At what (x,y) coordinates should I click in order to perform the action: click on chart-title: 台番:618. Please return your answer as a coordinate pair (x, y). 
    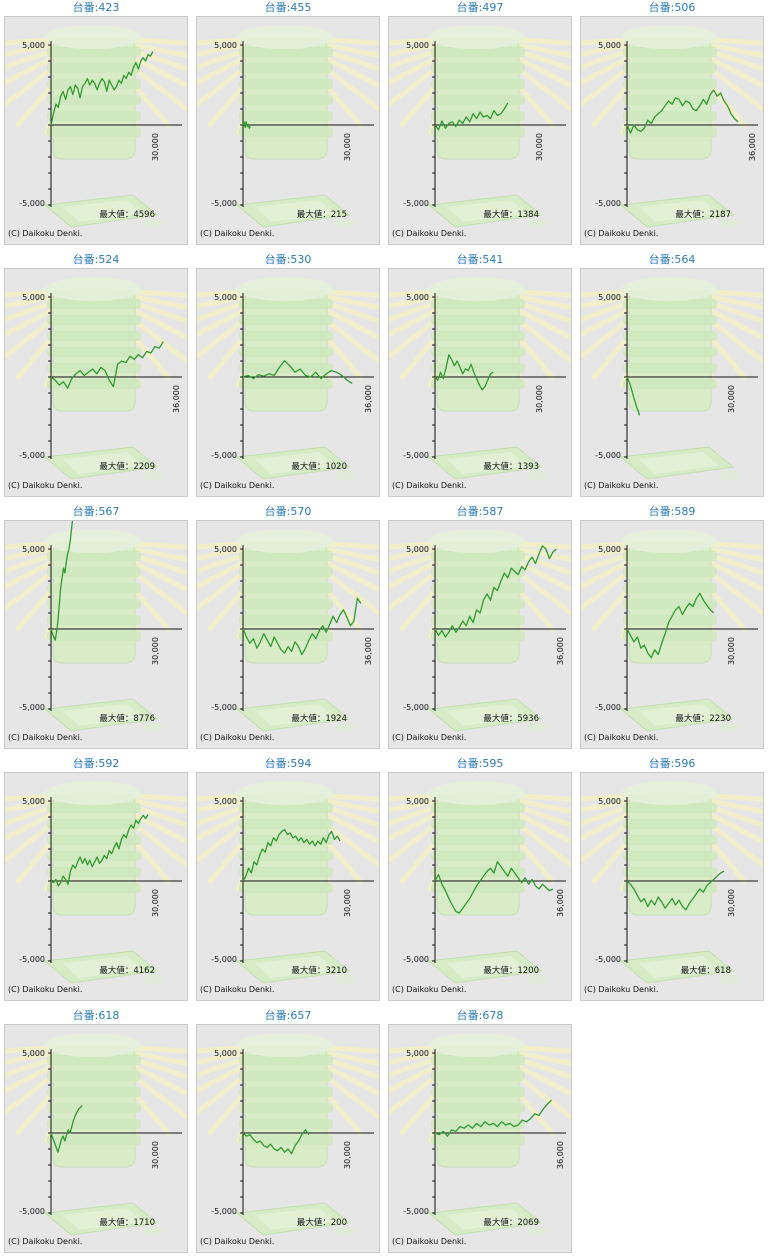
    Looking at the image, I should click on (96, 1015).